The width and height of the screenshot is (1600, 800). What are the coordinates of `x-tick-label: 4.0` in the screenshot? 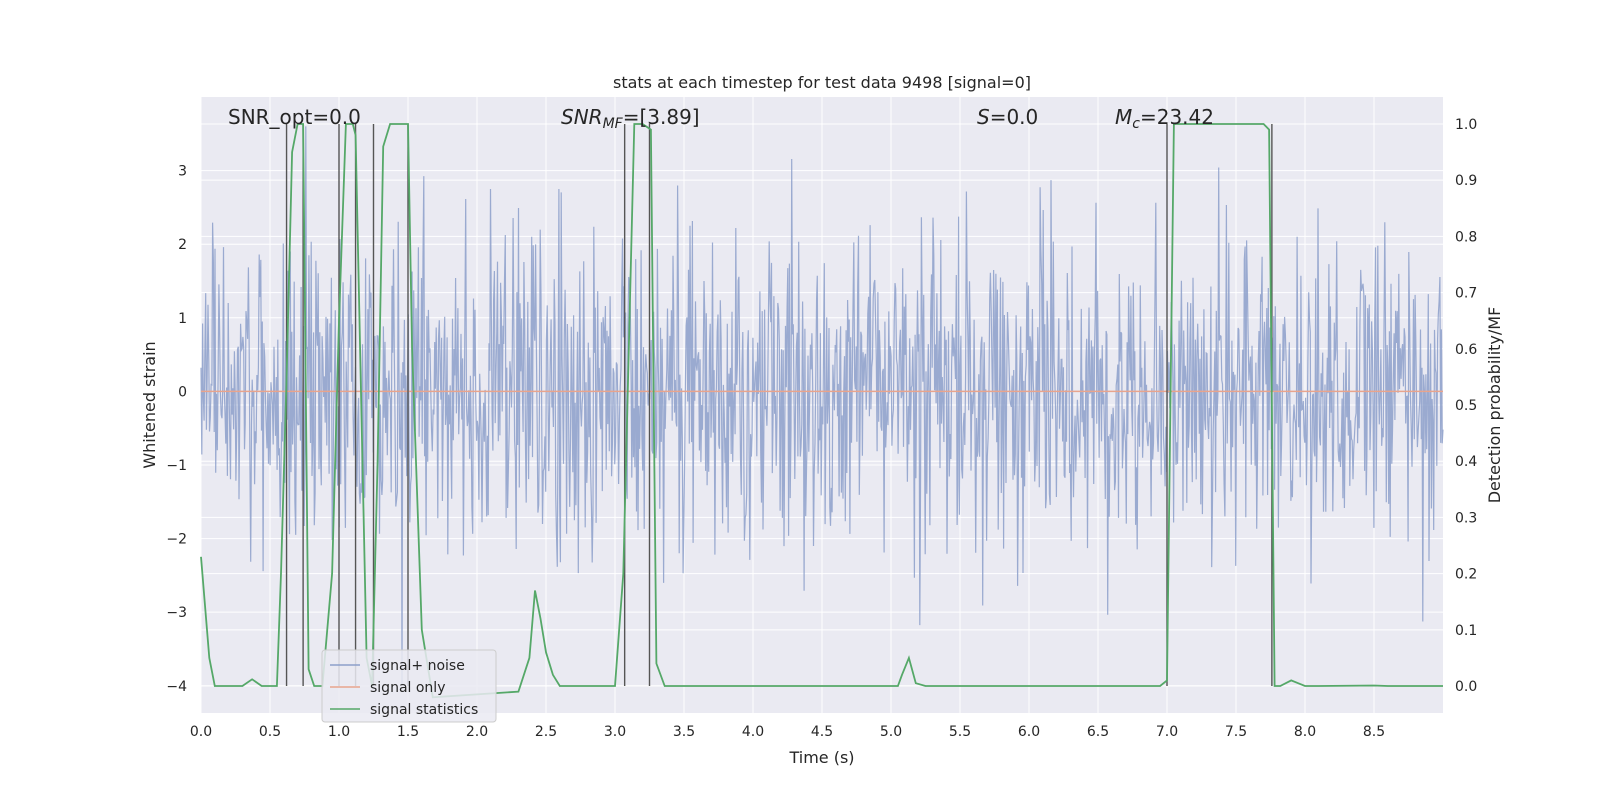 It's located at (753, 732).